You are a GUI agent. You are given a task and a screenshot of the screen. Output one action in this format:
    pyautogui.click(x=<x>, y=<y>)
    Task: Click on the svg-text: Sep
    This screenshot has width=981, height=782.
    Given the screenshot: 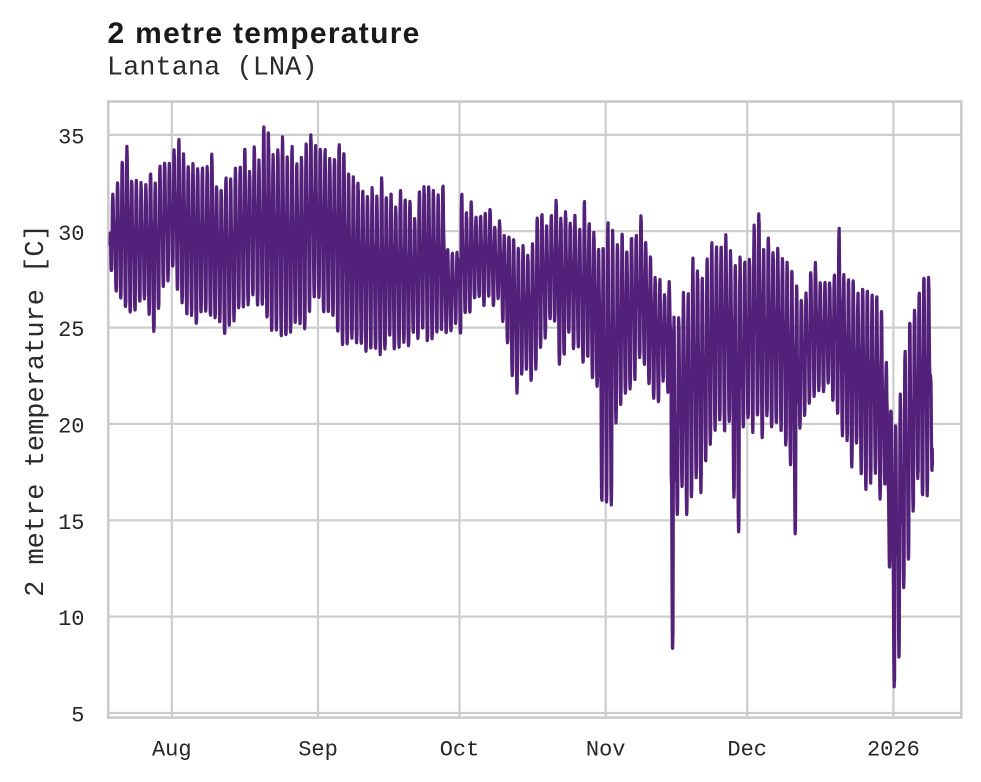 What is the action you would take?
    pyautogui.click(x=318, y=749)
    